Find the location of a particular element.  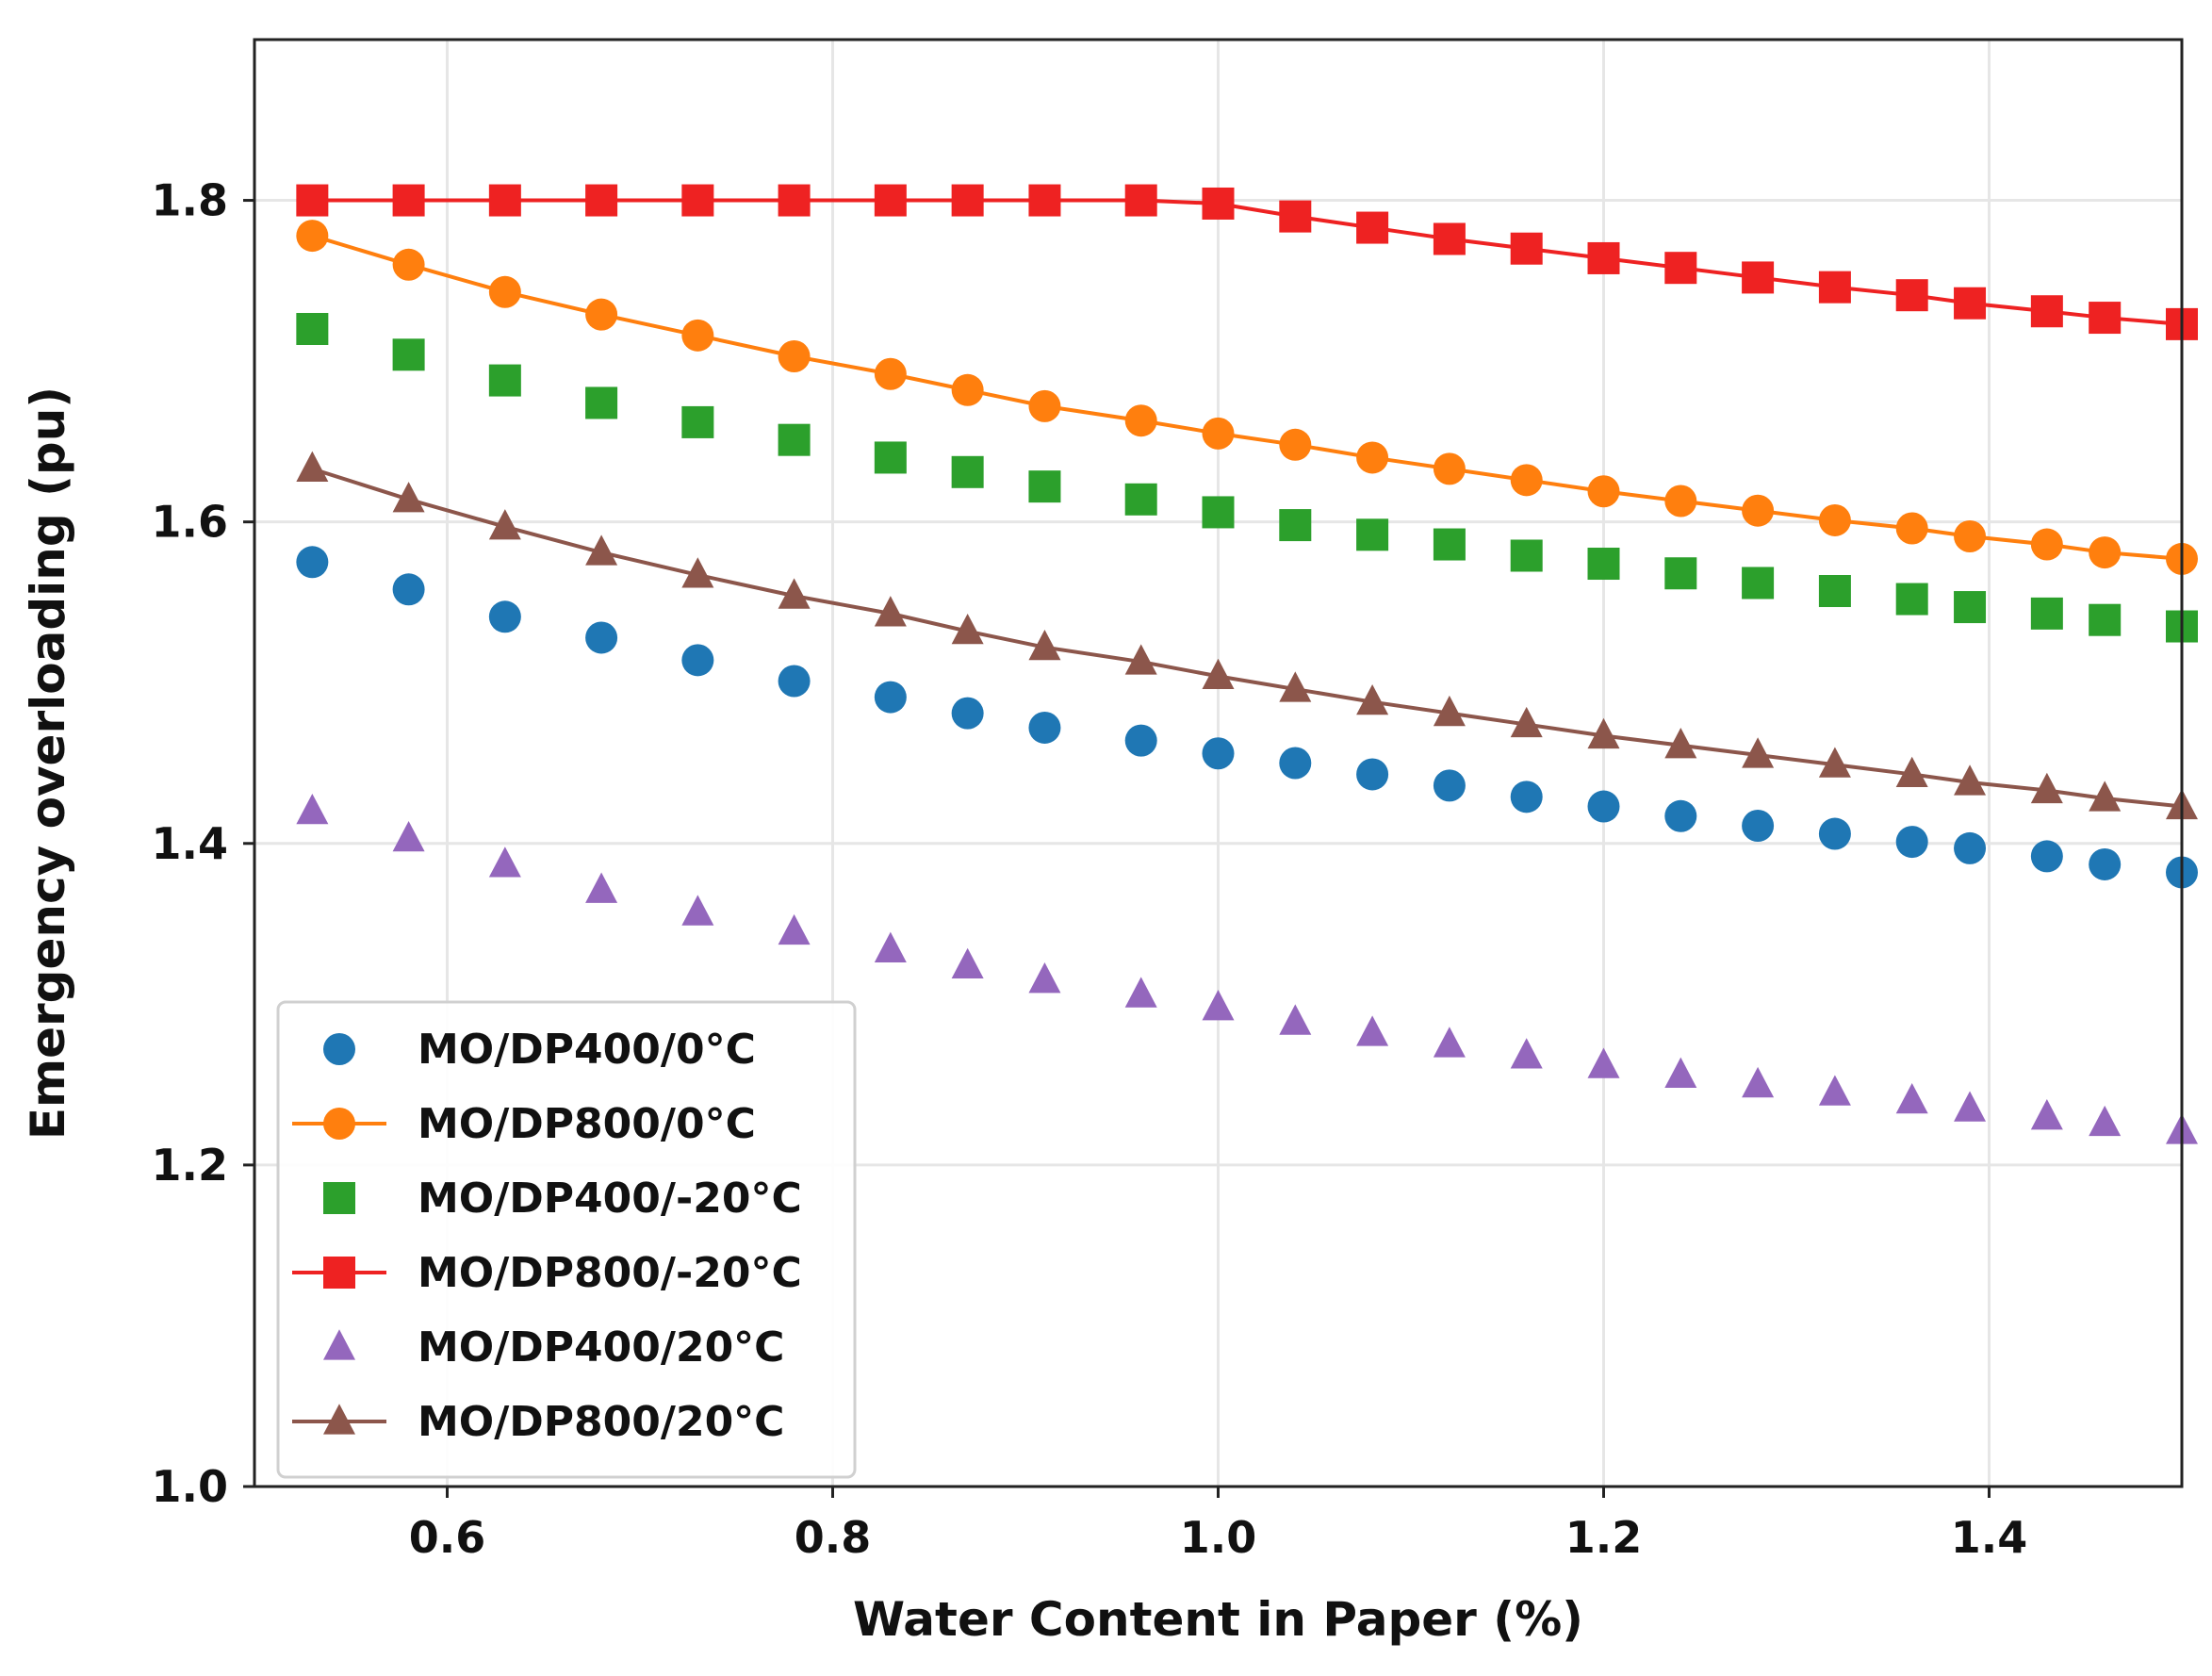

y-axis-label: Emergency overloading (pu) is located at coordinates (48, 763).